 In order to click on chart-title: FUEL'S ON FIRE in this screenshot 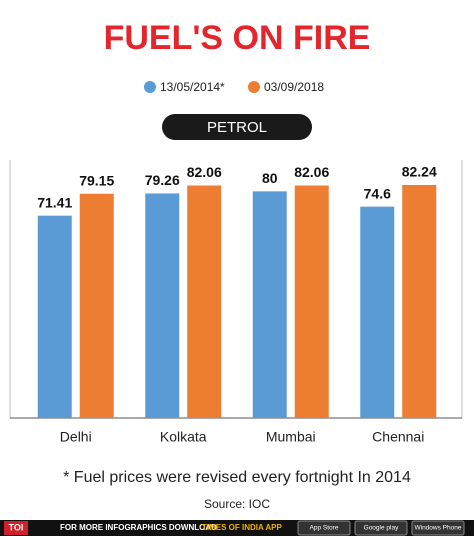, I will do `click(237, 38)`.